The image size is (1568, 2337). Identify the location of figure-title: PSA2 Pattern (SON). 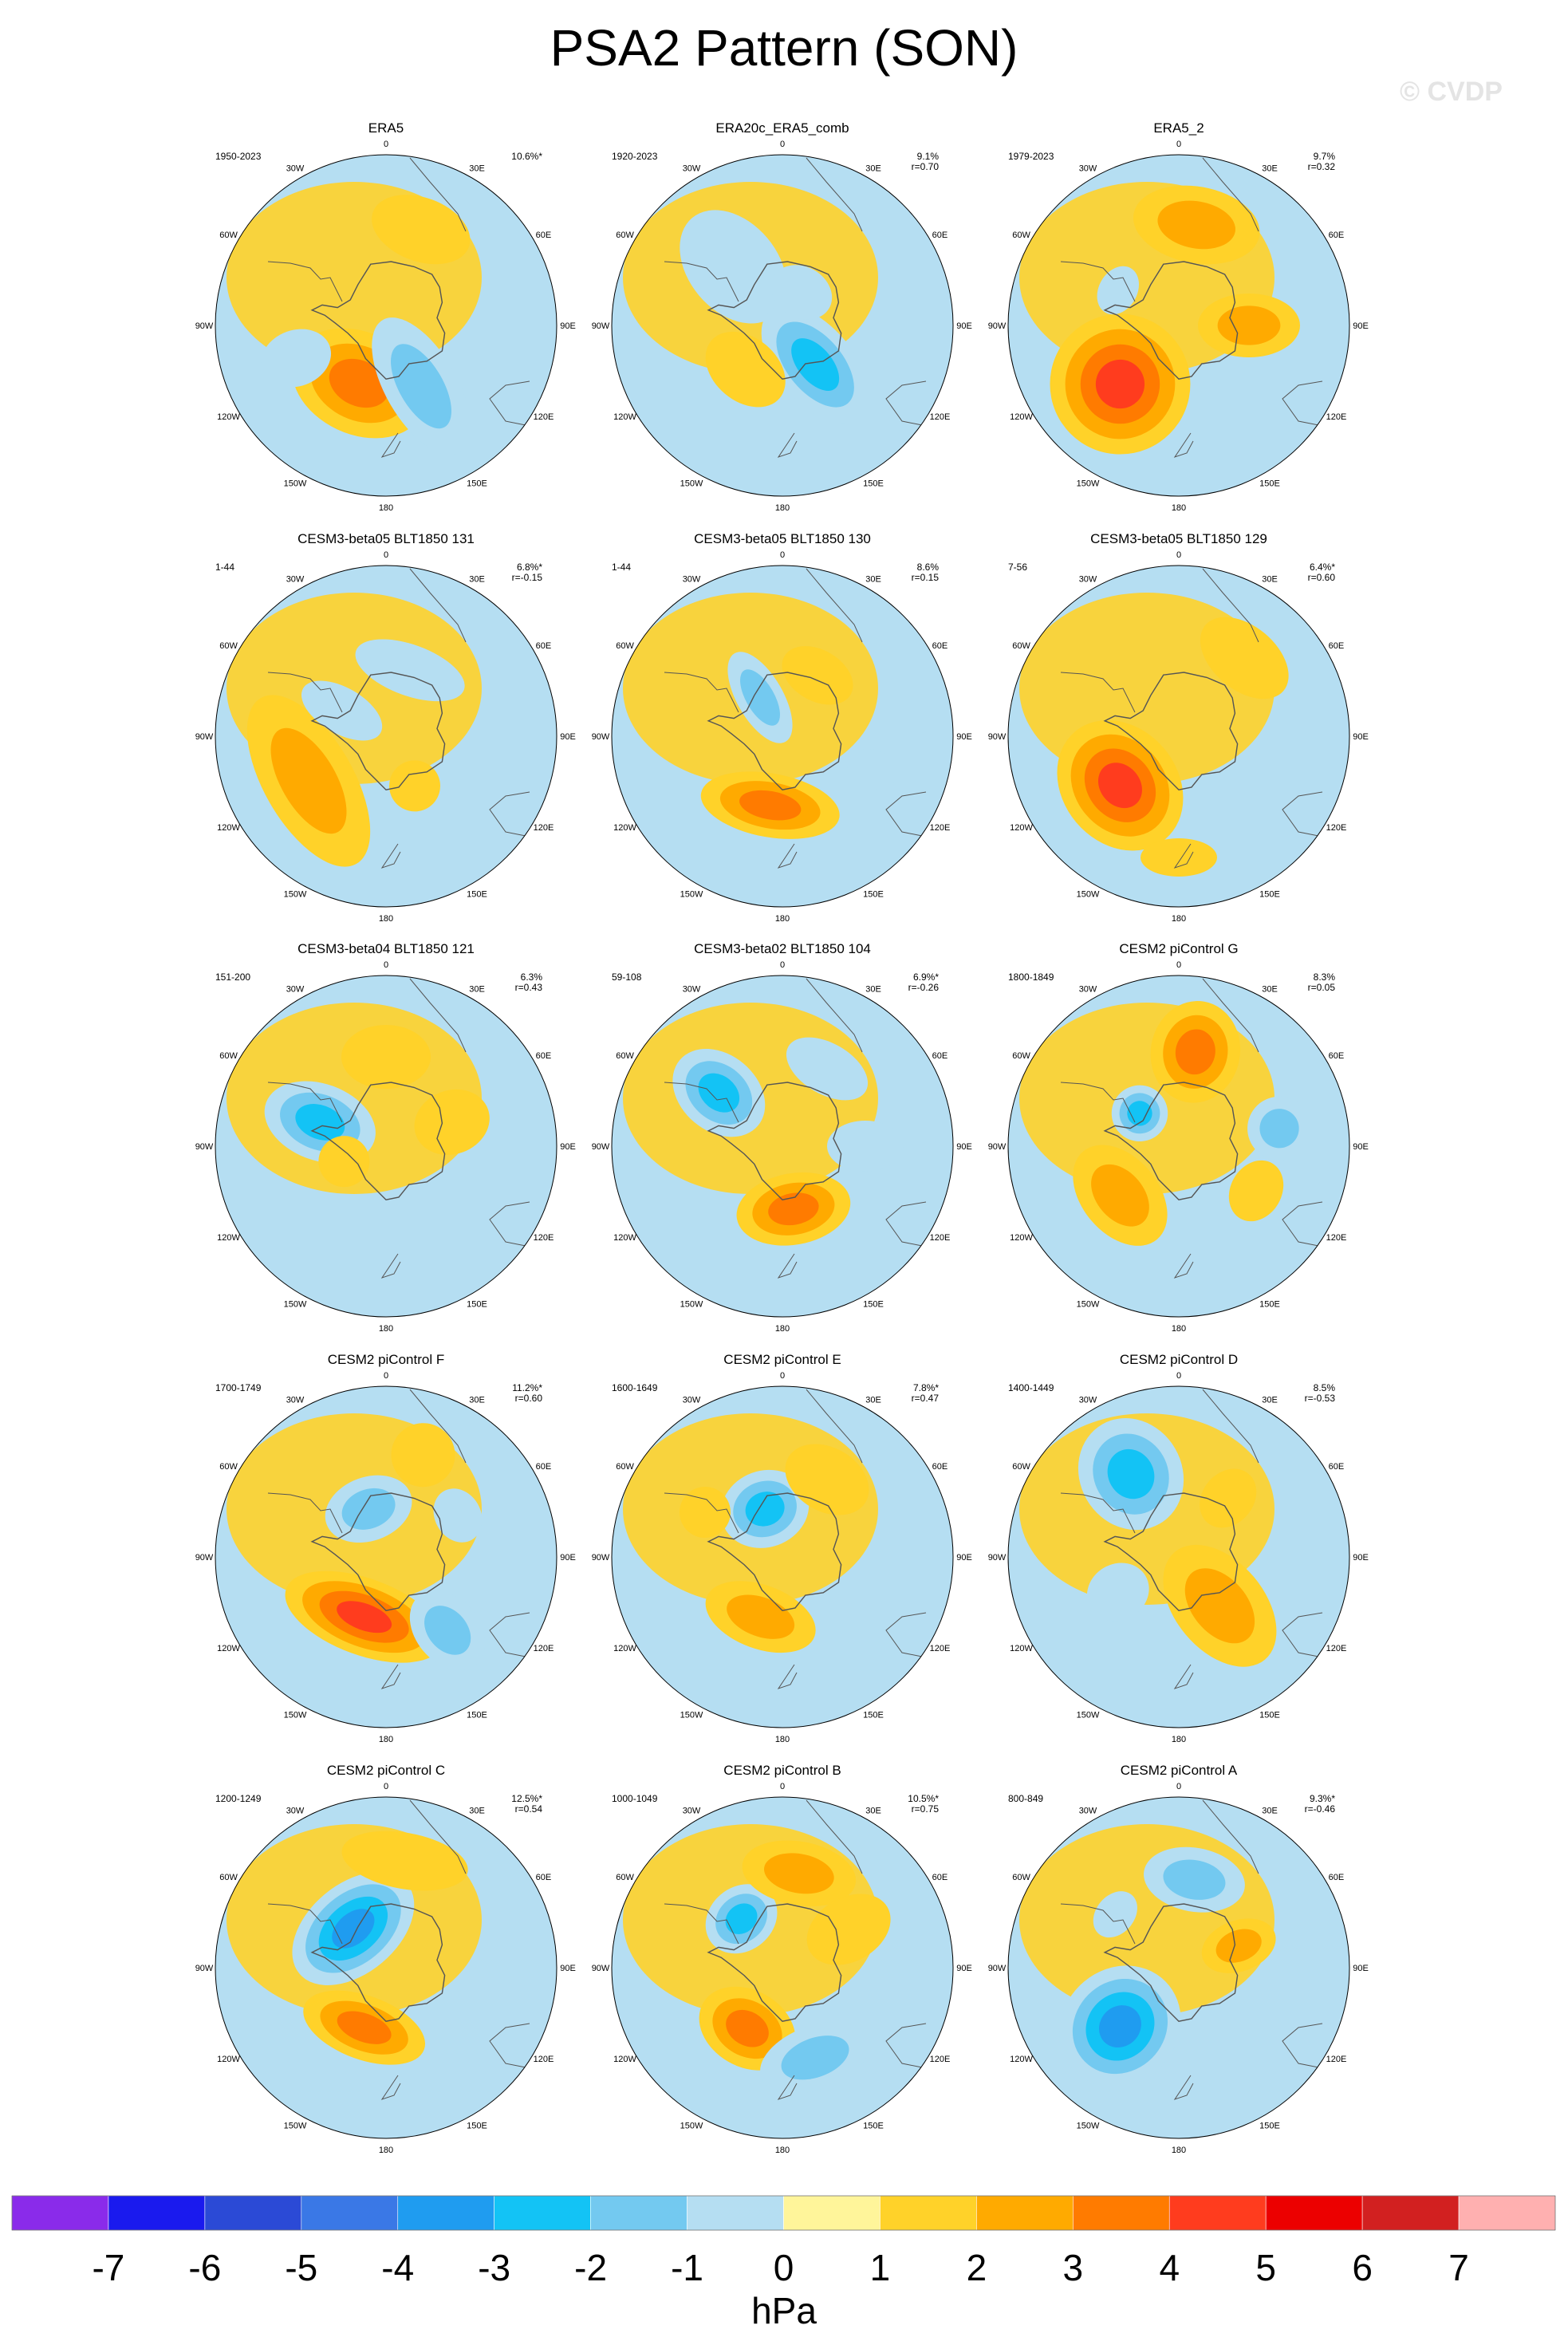
(784, 48).